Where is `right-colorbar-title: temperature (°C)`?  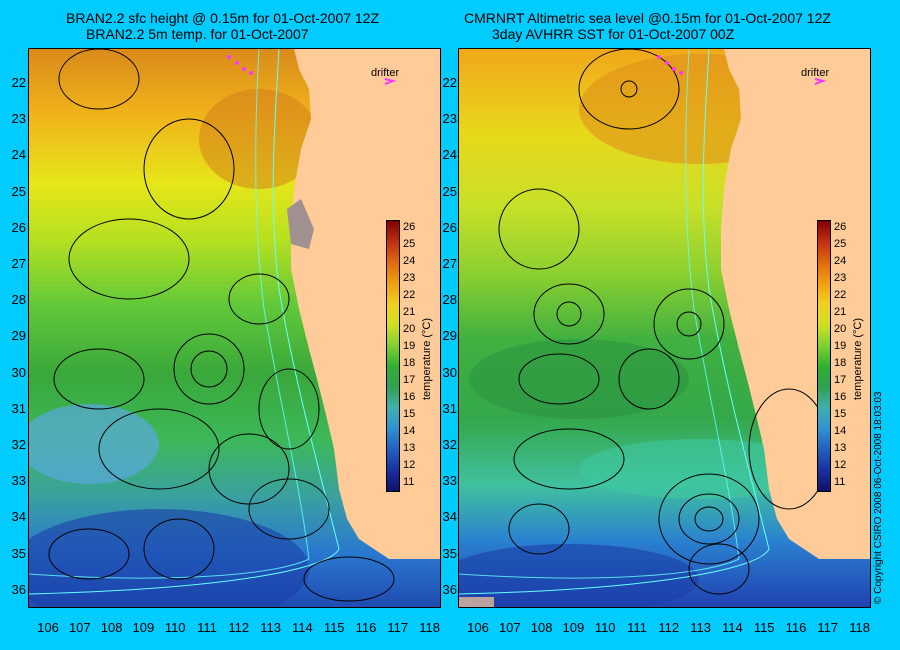
right-colorbar-title: temperature (°C) is located at coordinates (858, 358).